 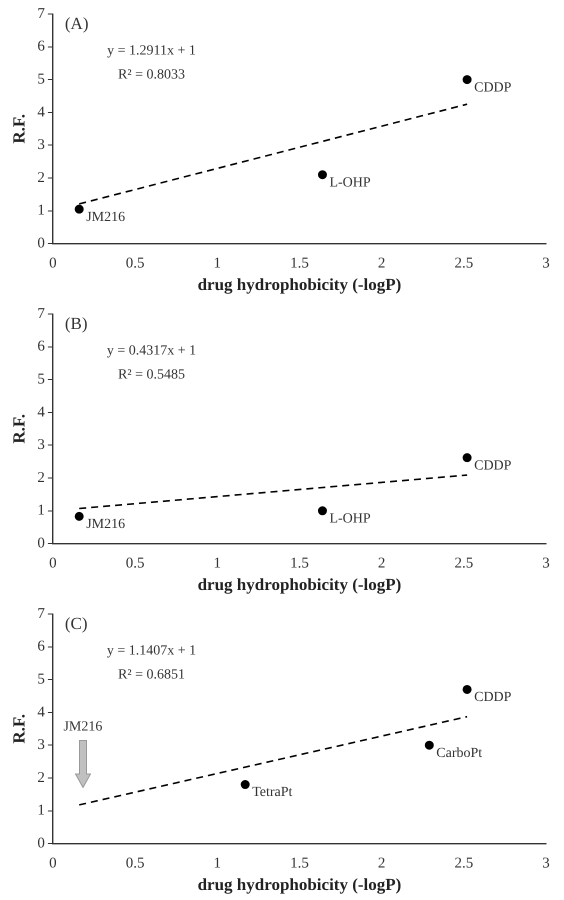 I want to click on annotation: R² = 0.8033, so click(x=151, y=75).